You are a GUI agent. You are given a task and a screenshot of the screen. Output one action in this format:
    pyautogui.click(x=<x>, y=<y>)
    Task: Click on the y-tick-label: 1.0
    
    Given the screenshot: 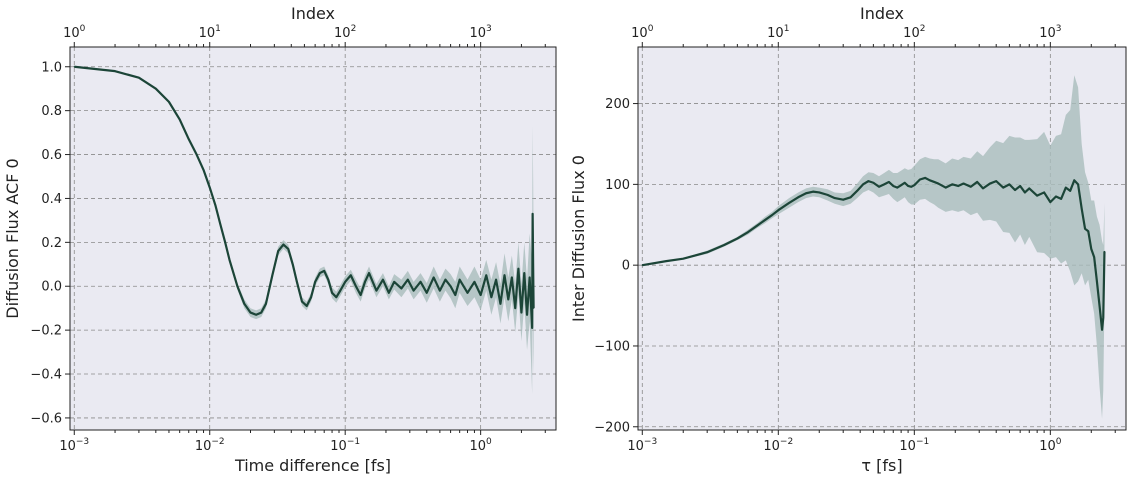 What is the action you would take?
    pyautogui.click(x=51, y=67)
    